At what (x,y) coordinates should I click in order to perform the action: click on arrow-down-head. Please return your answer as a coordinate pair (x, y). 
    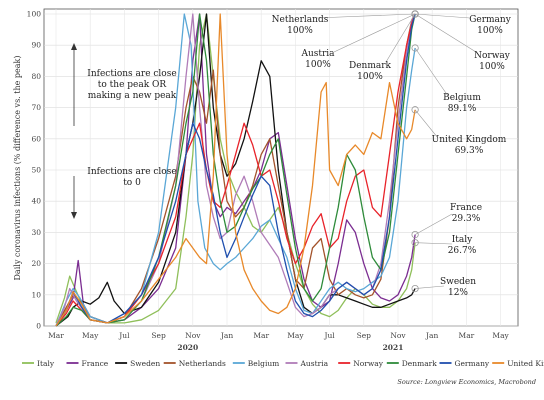
    Looking at the image, I should click on (74, 215).